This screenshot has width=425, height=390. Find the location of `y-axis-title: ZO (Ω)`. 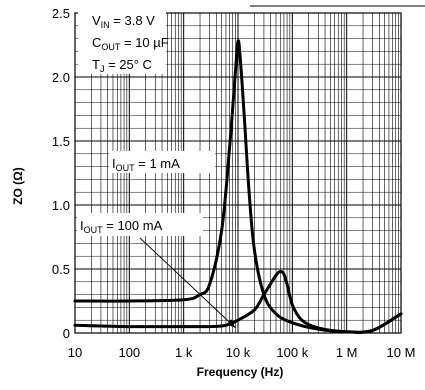

y-axis-title: ZO (Ω) is located at coordinates (18, 186).